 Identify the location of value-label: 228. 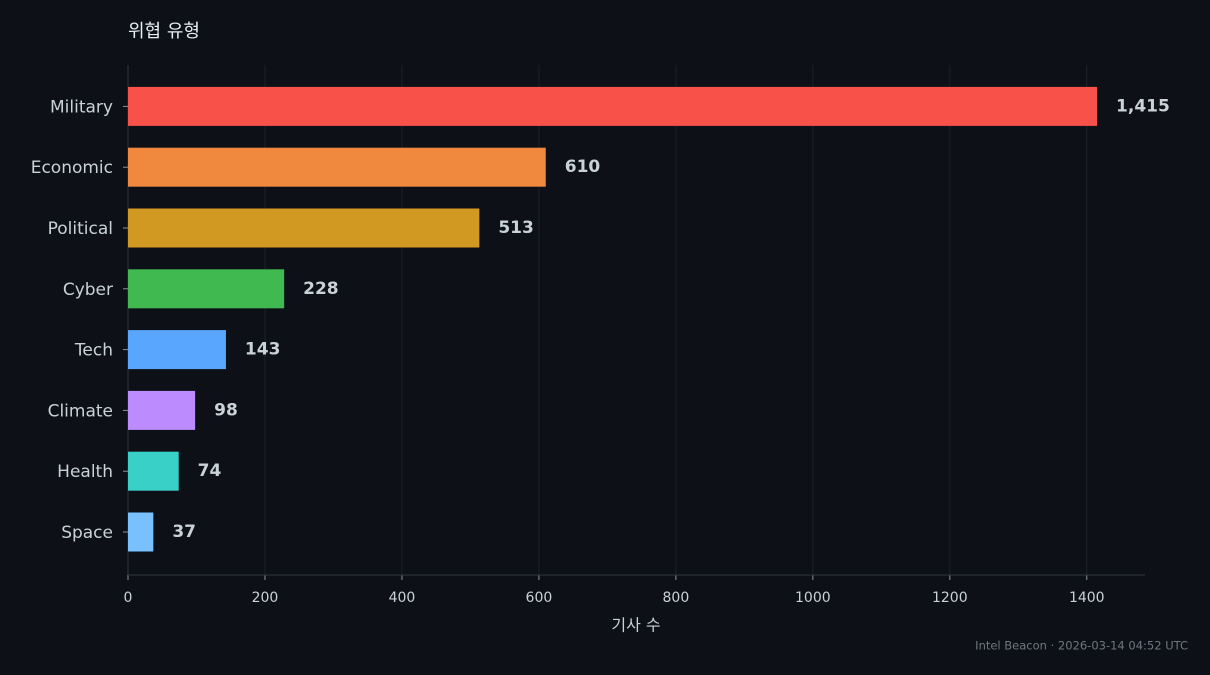
(321, 289).